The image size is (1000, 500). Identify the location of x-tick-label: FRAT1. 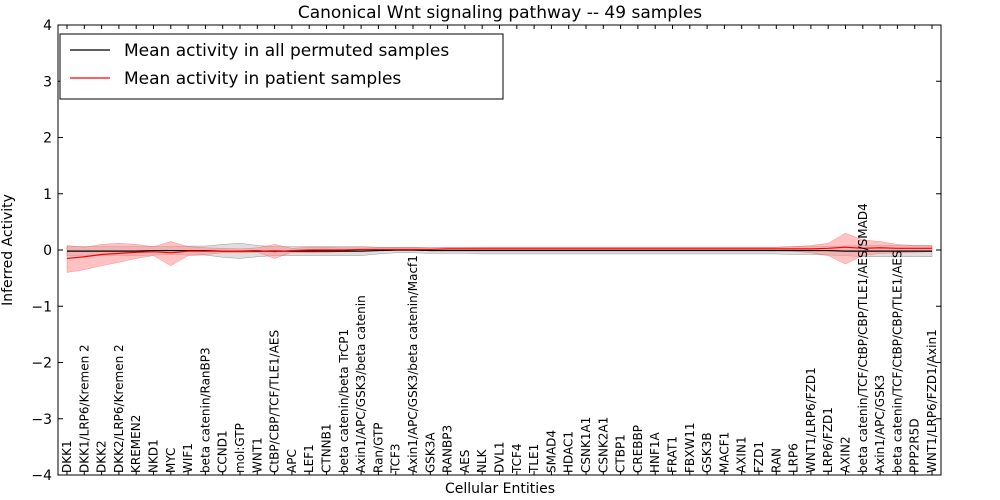
(673, 454).